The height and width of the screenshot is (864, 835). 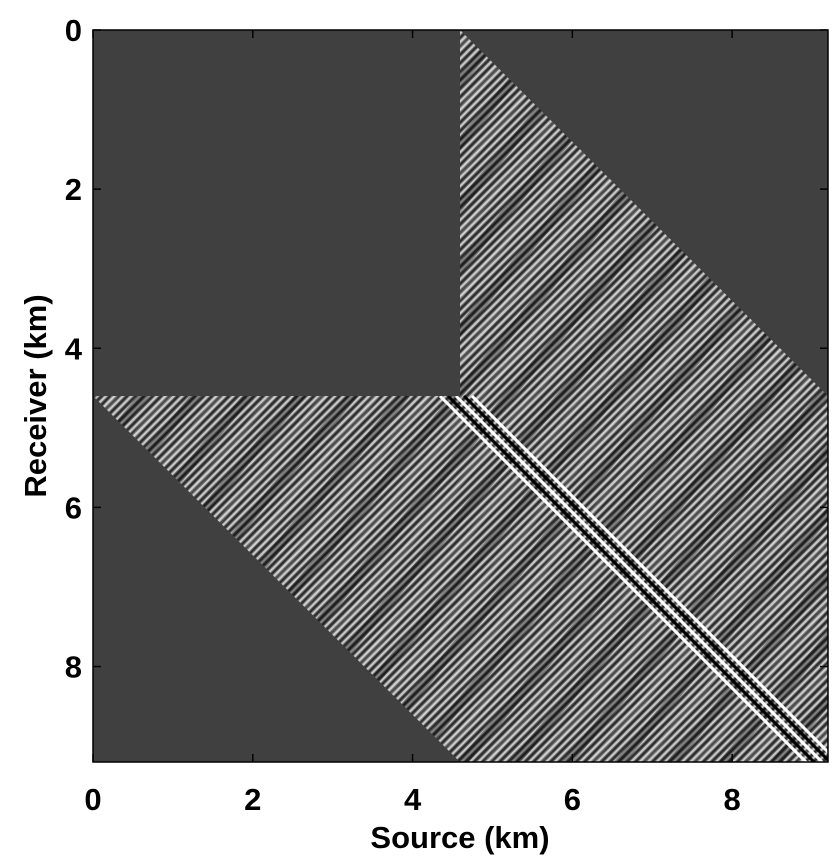 I want to click on x-axis-label: Source (km), so click(x=459, y=837).